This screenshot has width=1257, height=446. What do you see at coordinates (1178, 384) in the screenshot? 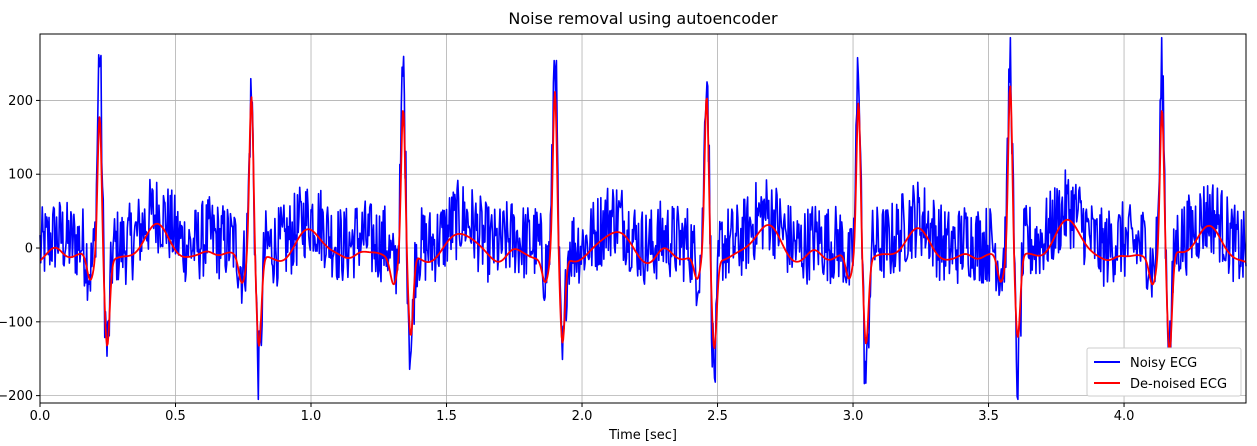
I see `legend-label-denoised: De-noised ECG` at bounding box center [1178, 384].